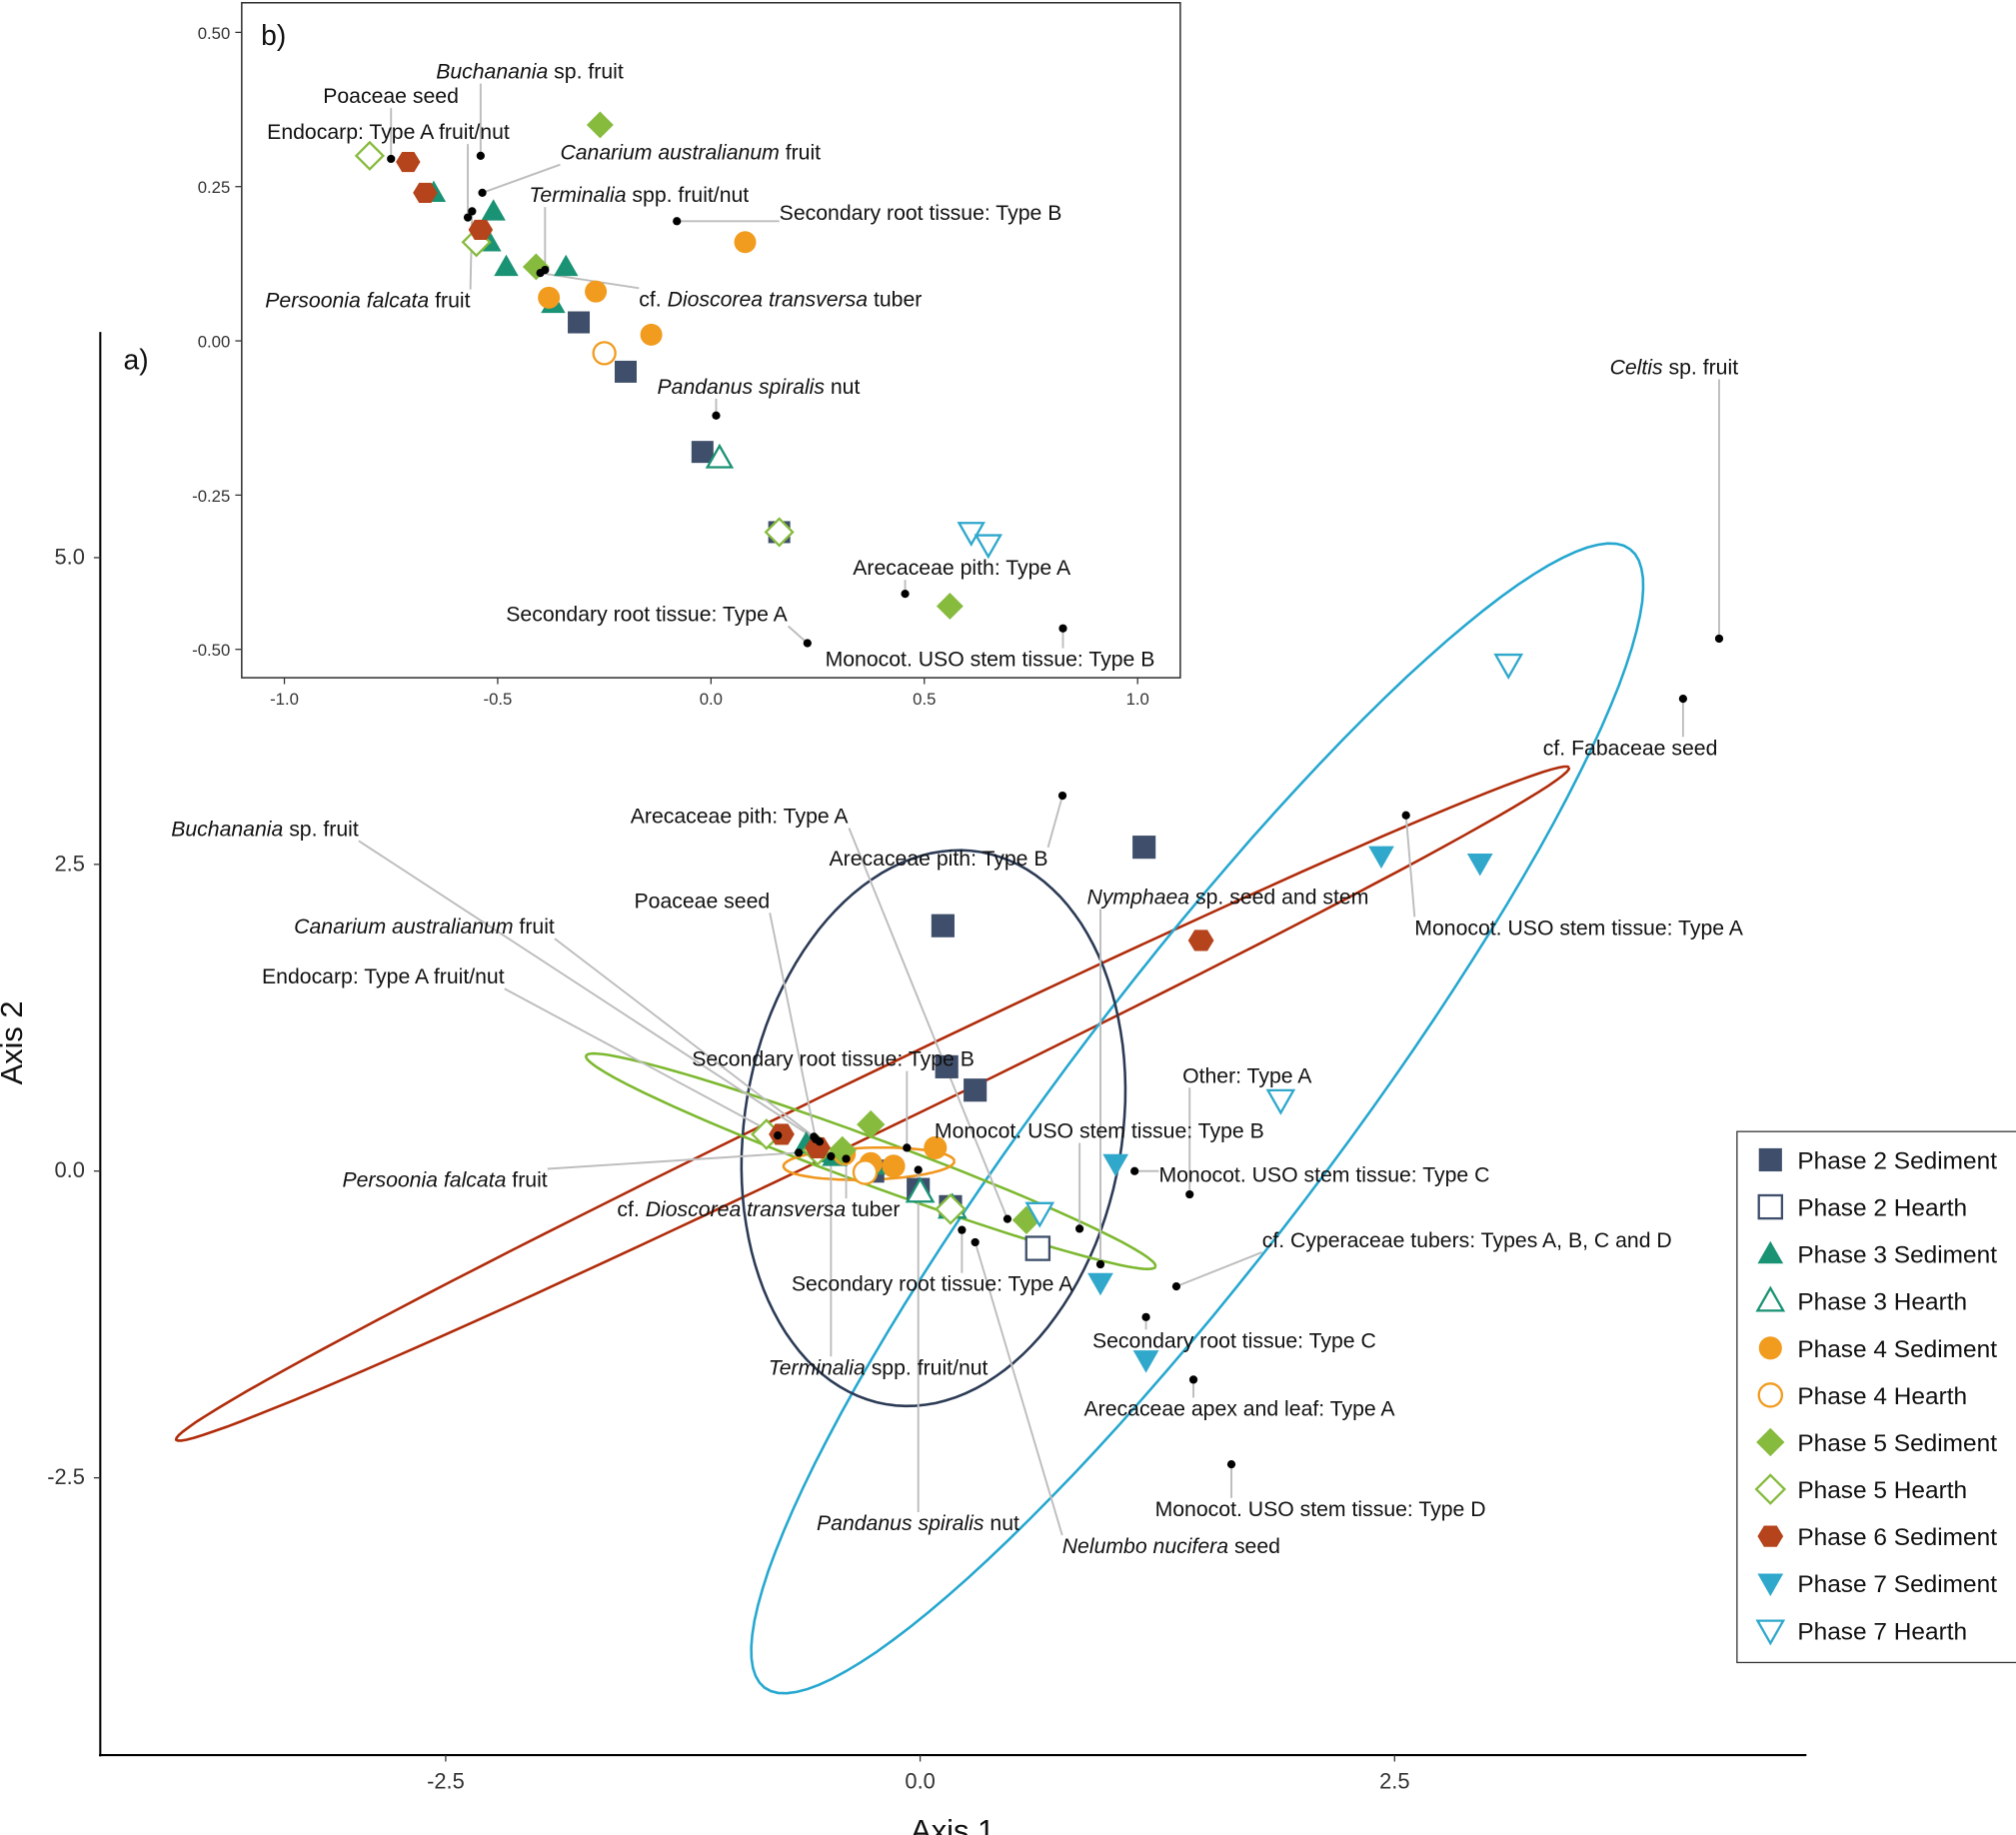 This screenshot has width=2016, height=1835. What do you see at coordinates (679, 365) in the screenshot?
I see `data-points` at bounding box center [679, 365].